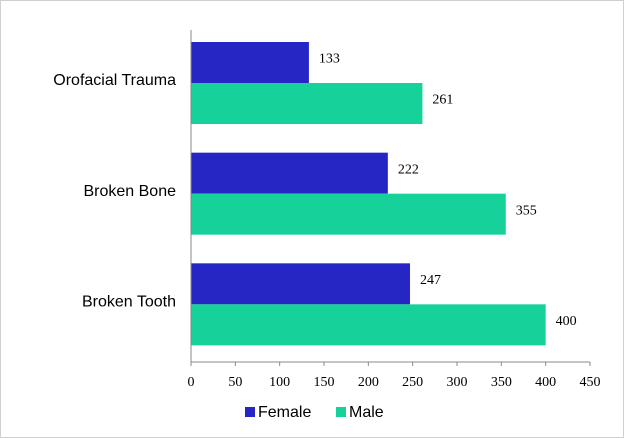 The image size is (624, 438). What do you see at coordinates (457, 382) in the screenshot?
I see `x-tick-label: 300` at bounding box center [457, 382].